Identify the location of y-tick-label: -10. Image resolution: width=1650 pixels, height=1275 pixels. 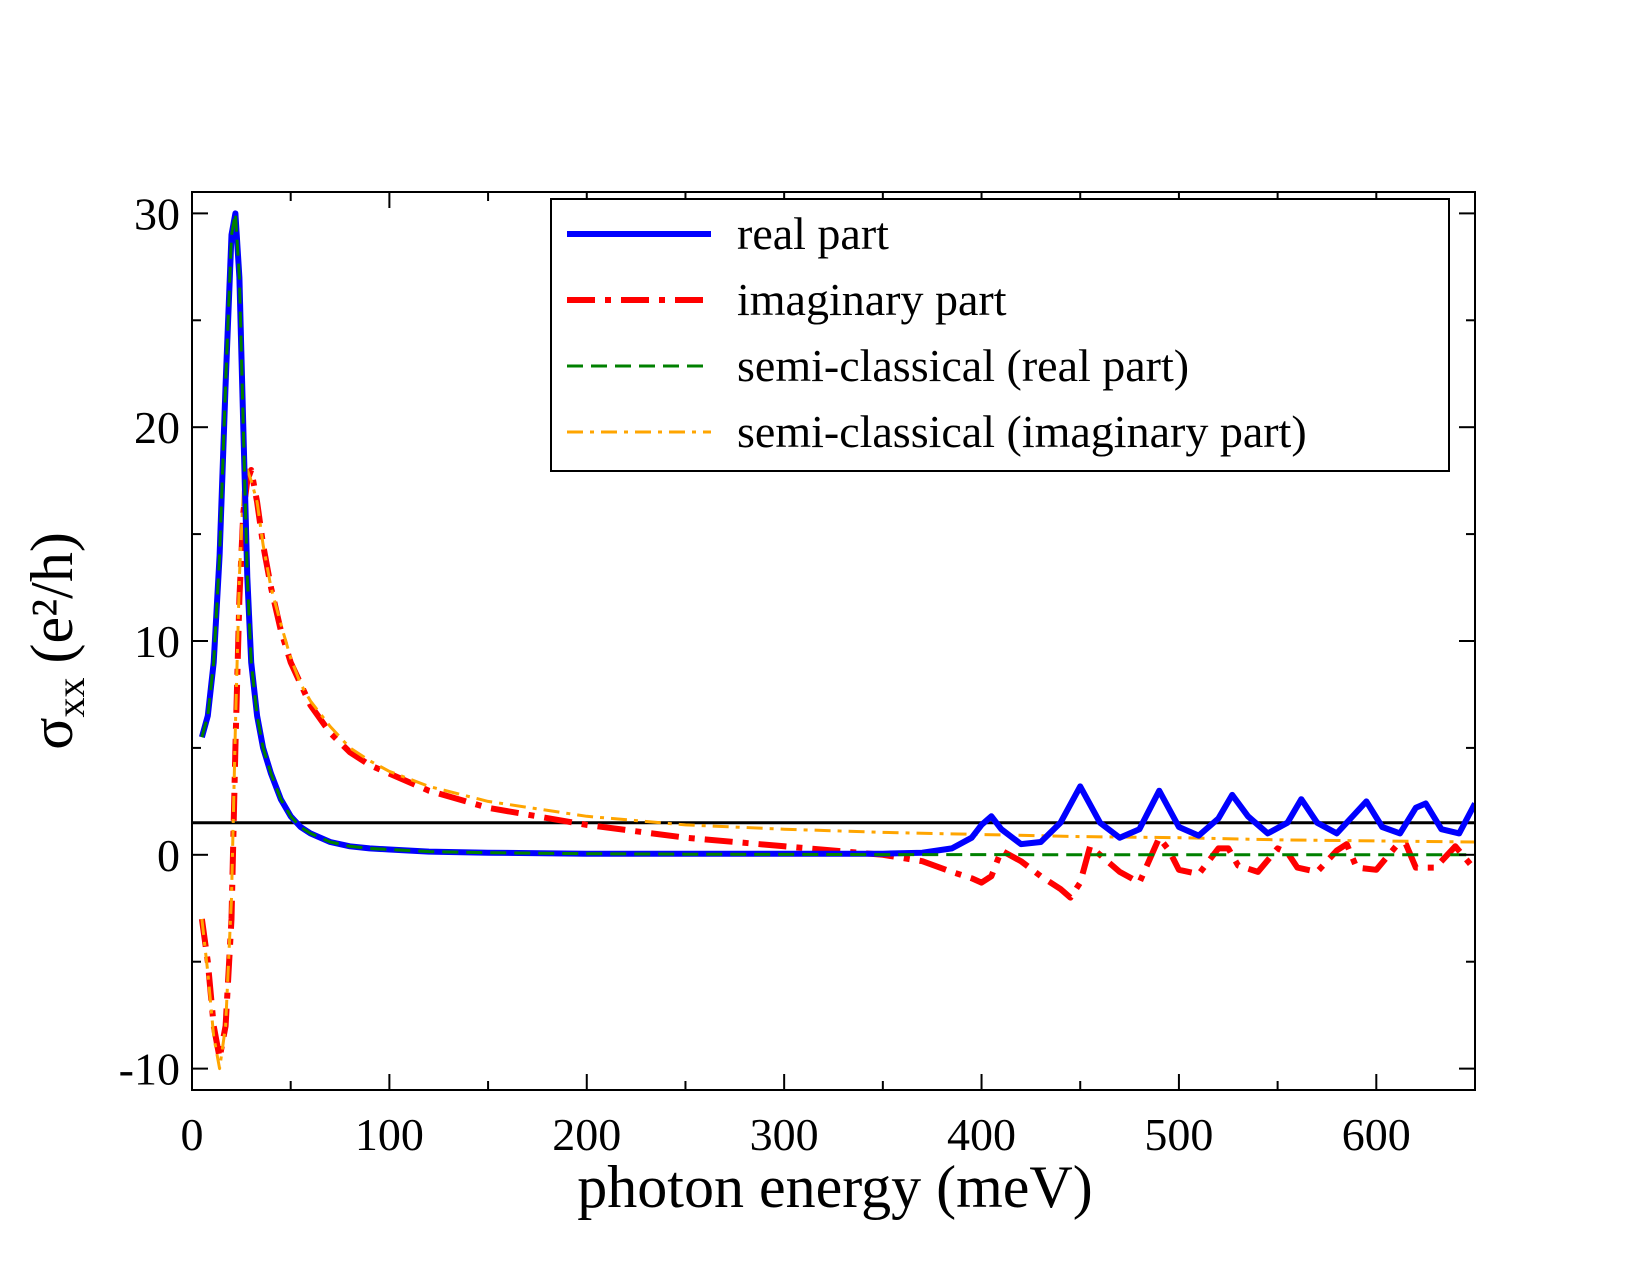
(149, 1069).